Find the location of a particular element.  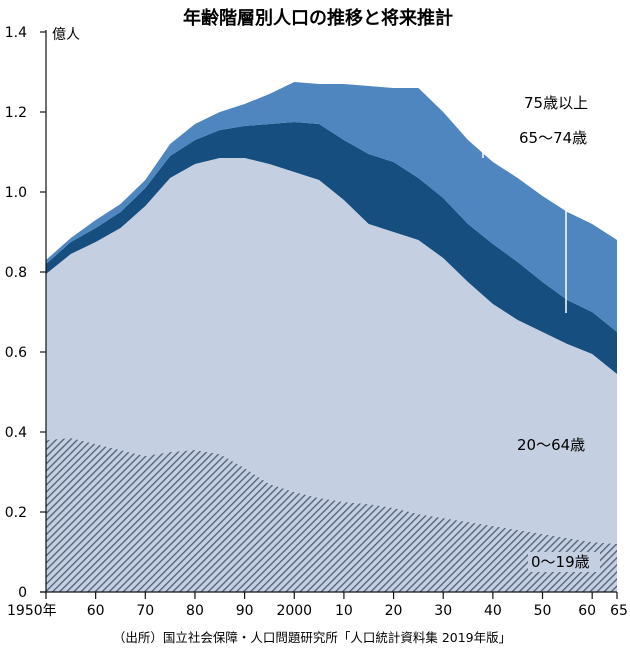

y-tick-label: 1.0 is located at coordinates (16, 193).